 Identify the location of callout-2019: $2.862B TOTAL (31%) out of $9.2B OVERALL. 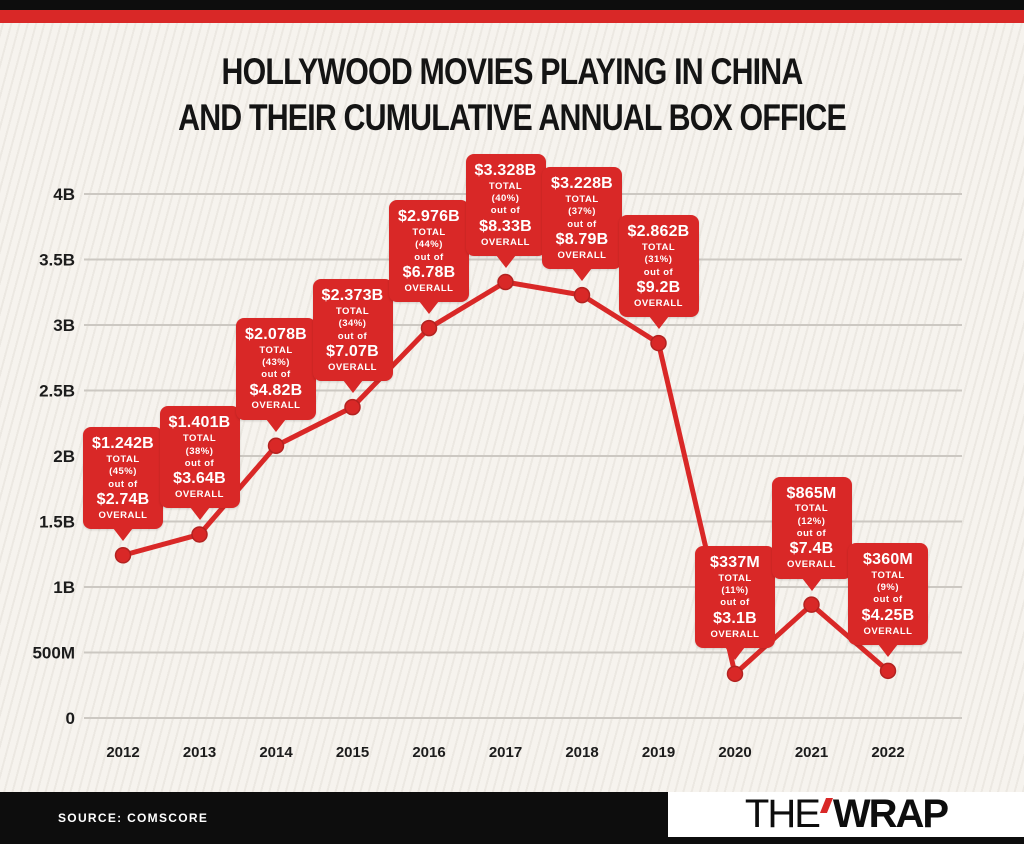
(658, 272).